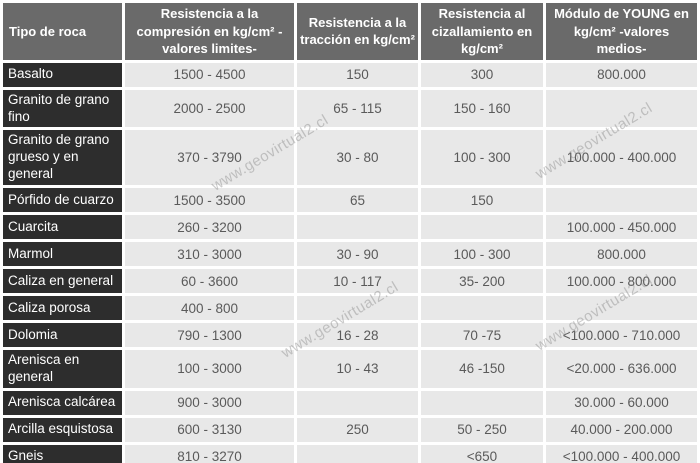  What do you see at coordinates (209, 369) in the screenshot?
I see `cell-compresion: 100 - 3000` at bounding box center [209, 369].